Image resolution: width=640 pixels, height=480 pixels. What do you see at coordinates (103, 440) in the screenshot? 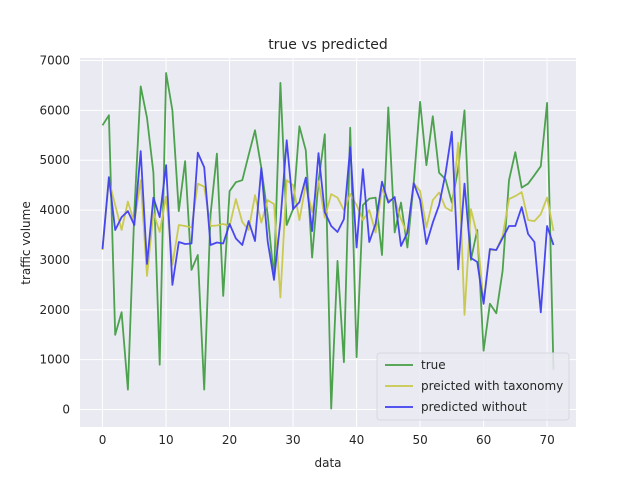
I see `x-tick-label: 0` at bounding box center [103, 440].